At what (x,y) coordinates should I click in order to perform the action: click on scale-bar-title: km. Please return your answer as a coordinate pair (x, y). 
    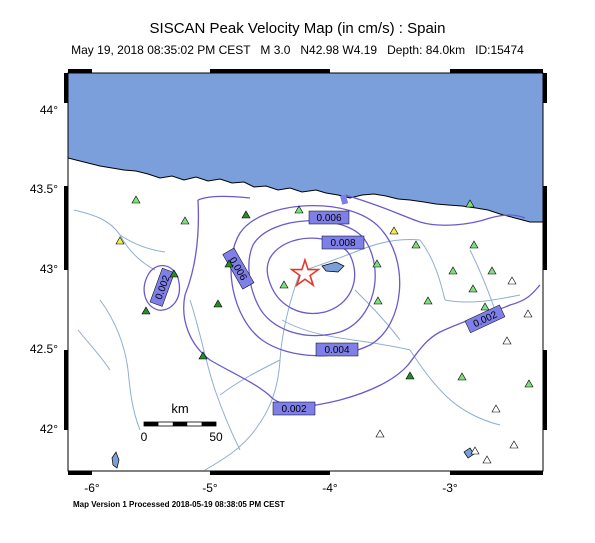
    Looking at the image, I should click on (179, 408).